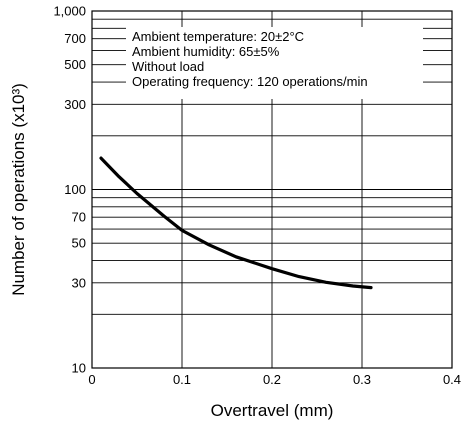  I want to click on x-axis-label: Overtravel (mm), so click(272, 410).